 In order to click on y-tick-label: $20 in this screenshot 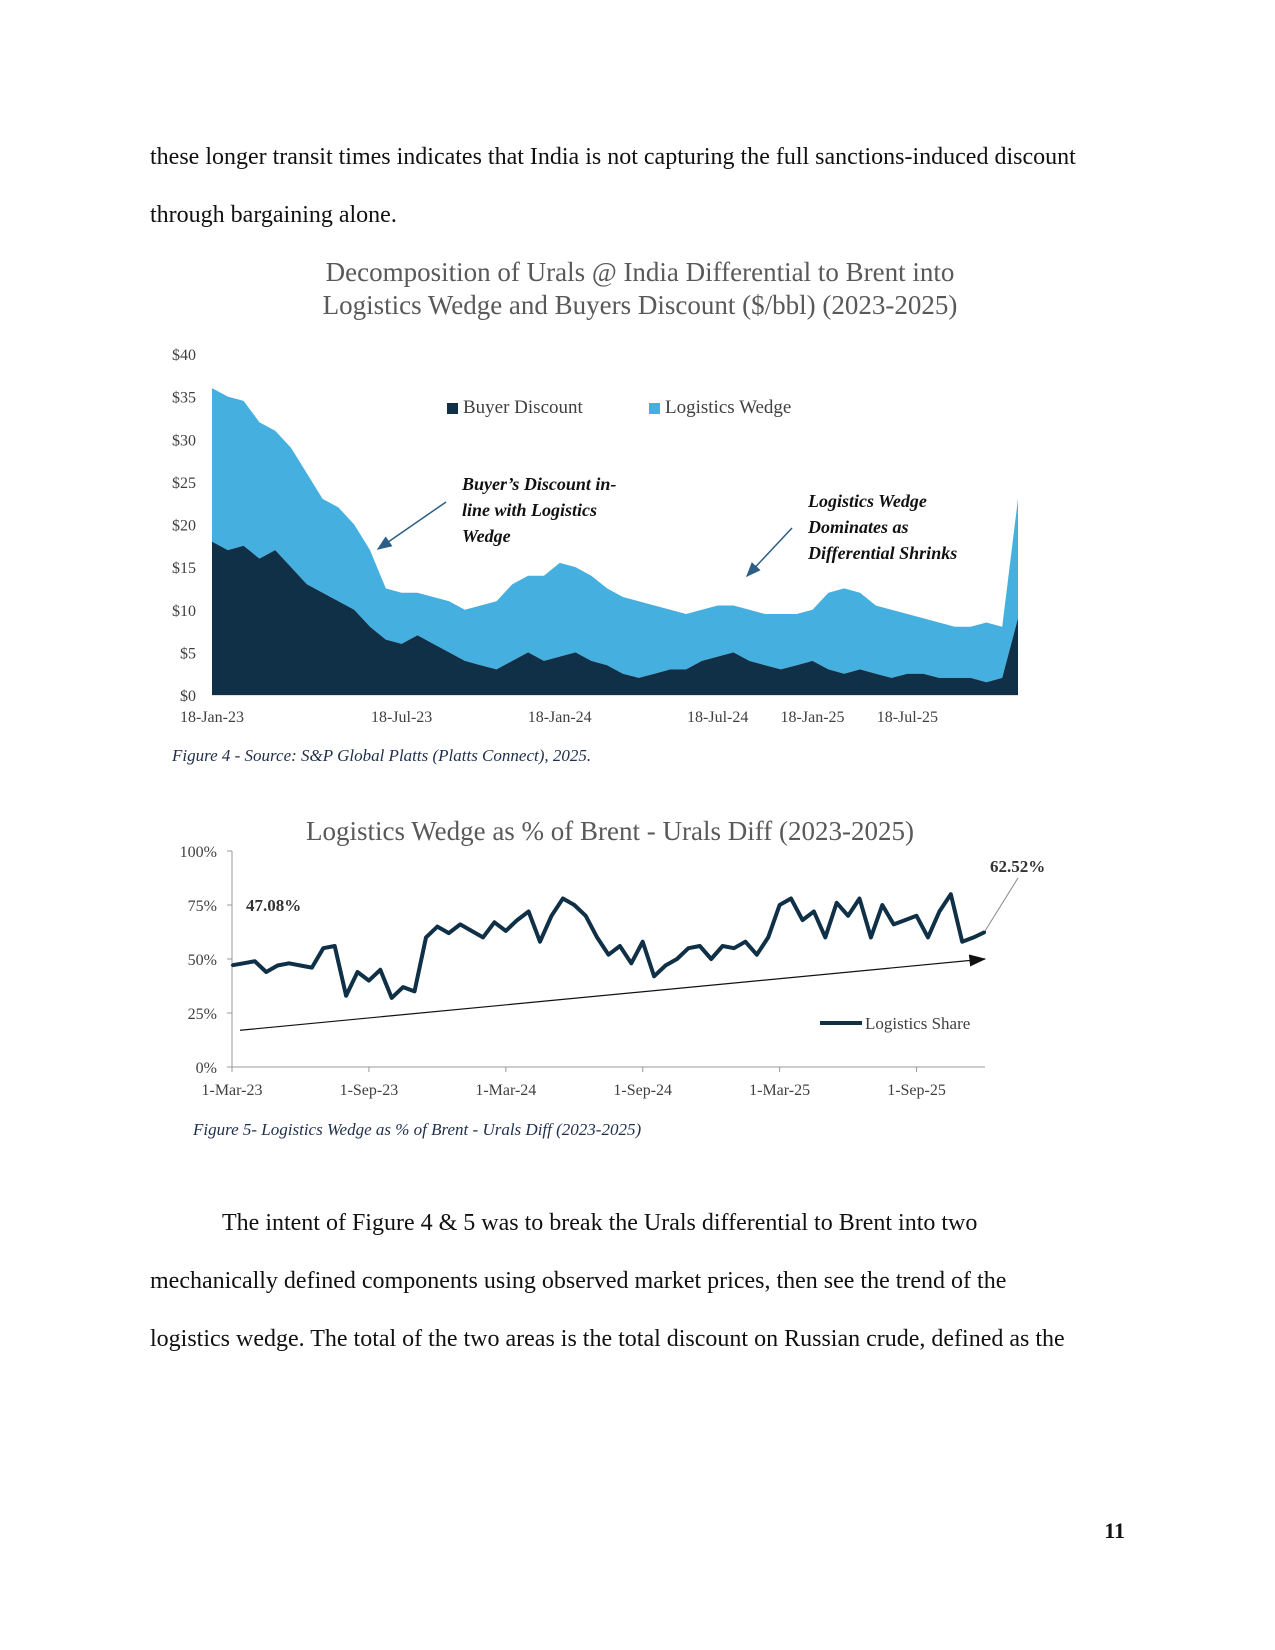, I will do `click(184, 526)`.